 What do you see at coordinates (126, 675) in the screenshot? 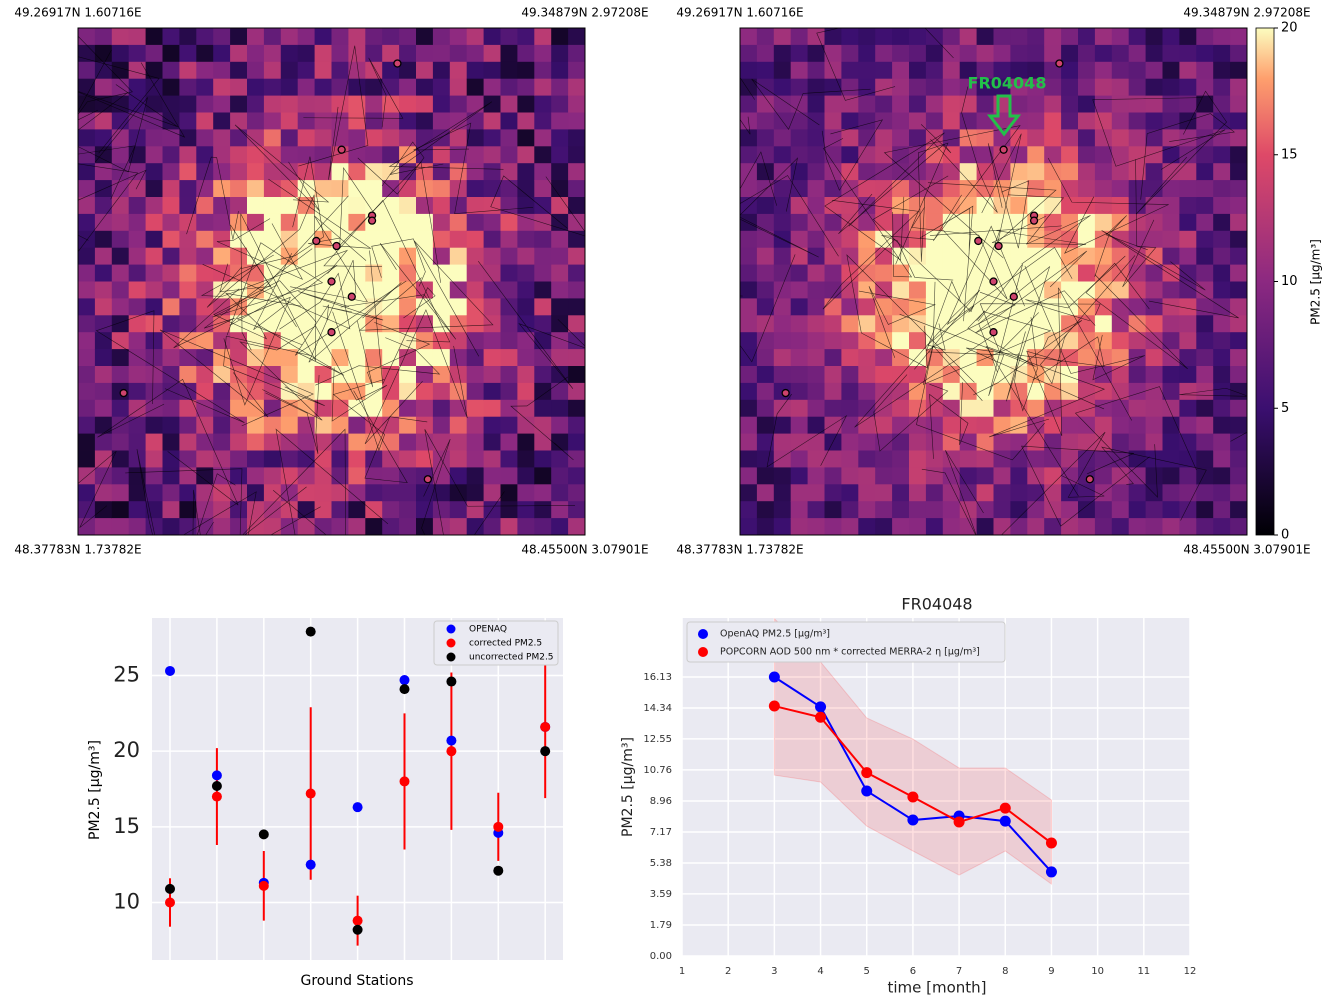
I see `y-tick-label: 25` at bounding box center [126, 675].